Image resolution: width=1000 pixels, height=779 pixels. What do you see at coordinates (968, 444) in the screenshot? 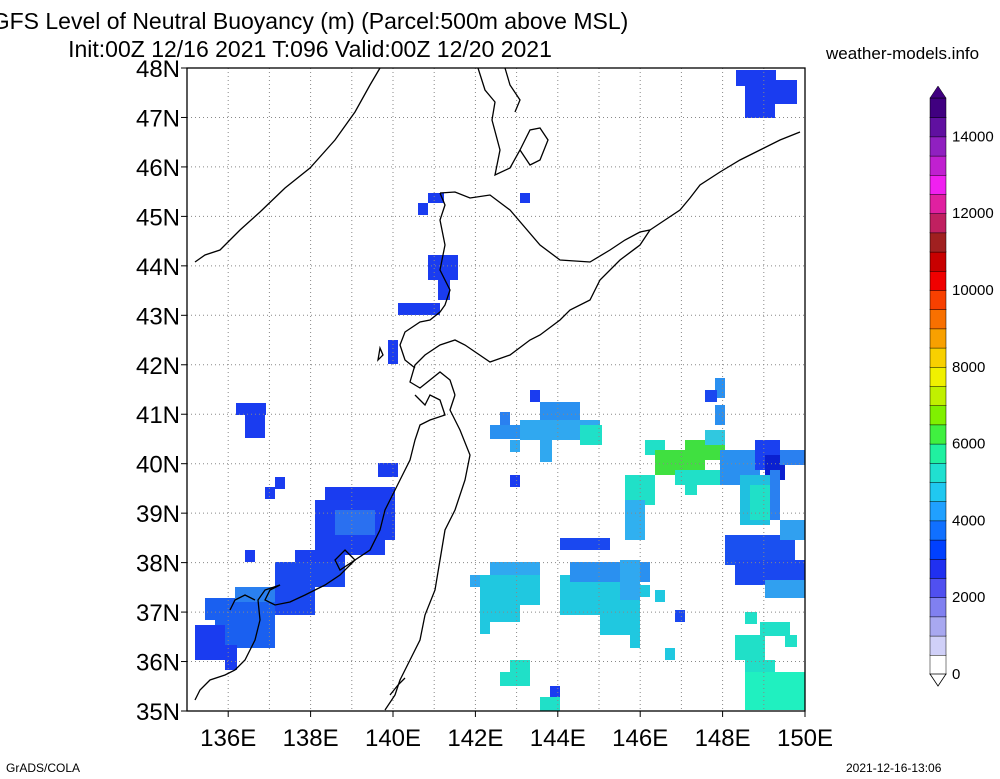
I see `colorbar-tick-label: 6000` at bounding box center [968, 444].